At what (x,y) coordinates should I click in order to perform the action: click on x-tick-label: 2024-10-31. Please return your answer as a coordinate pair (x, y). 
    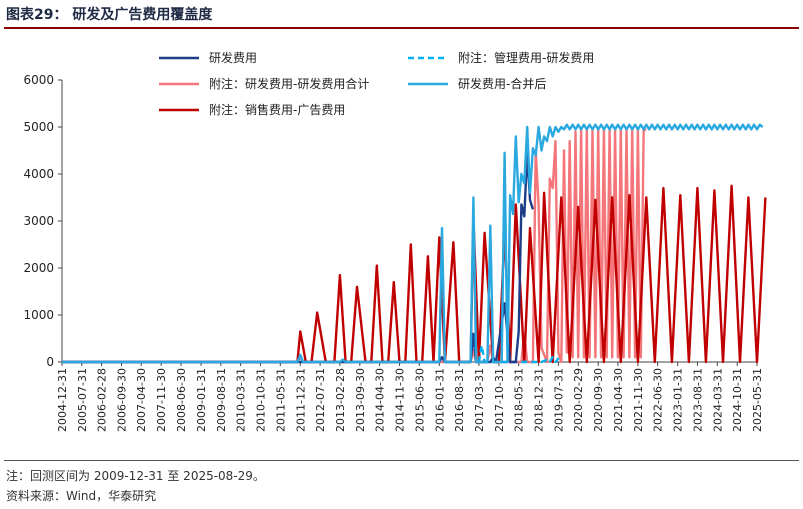
    Looking at the image, I should click on (737, 400).